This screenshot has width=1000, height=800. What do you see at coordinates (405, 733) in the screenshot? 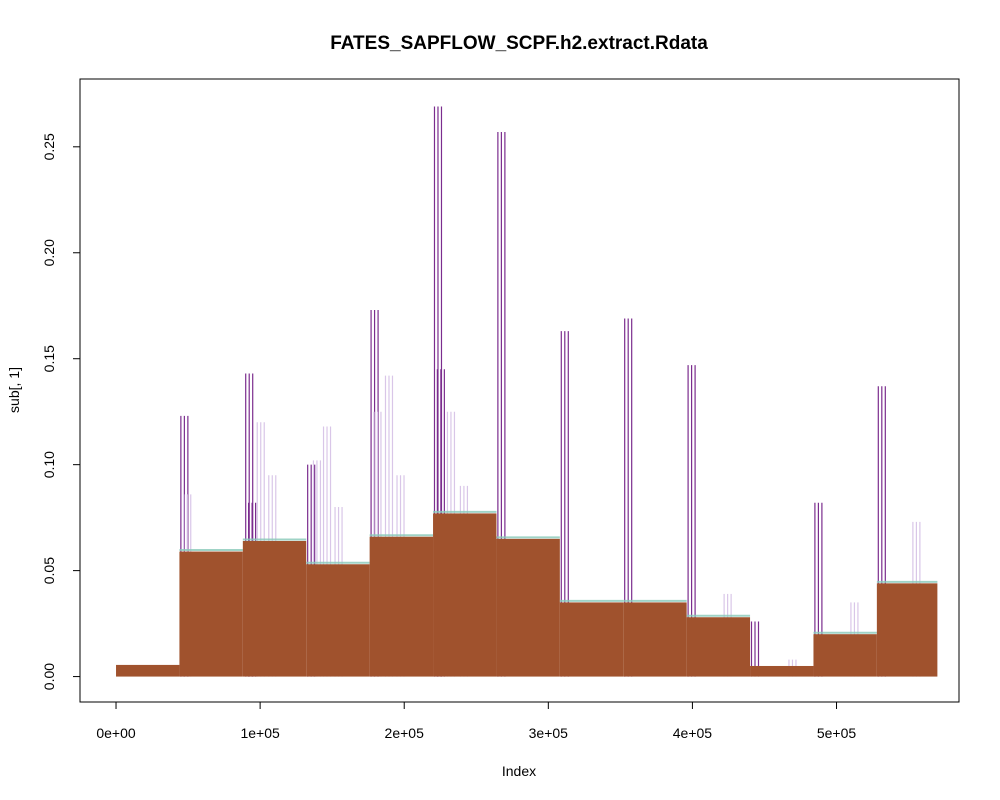
I see `x-tick-label-2: 2e+05` at bounding box center [405, 733].